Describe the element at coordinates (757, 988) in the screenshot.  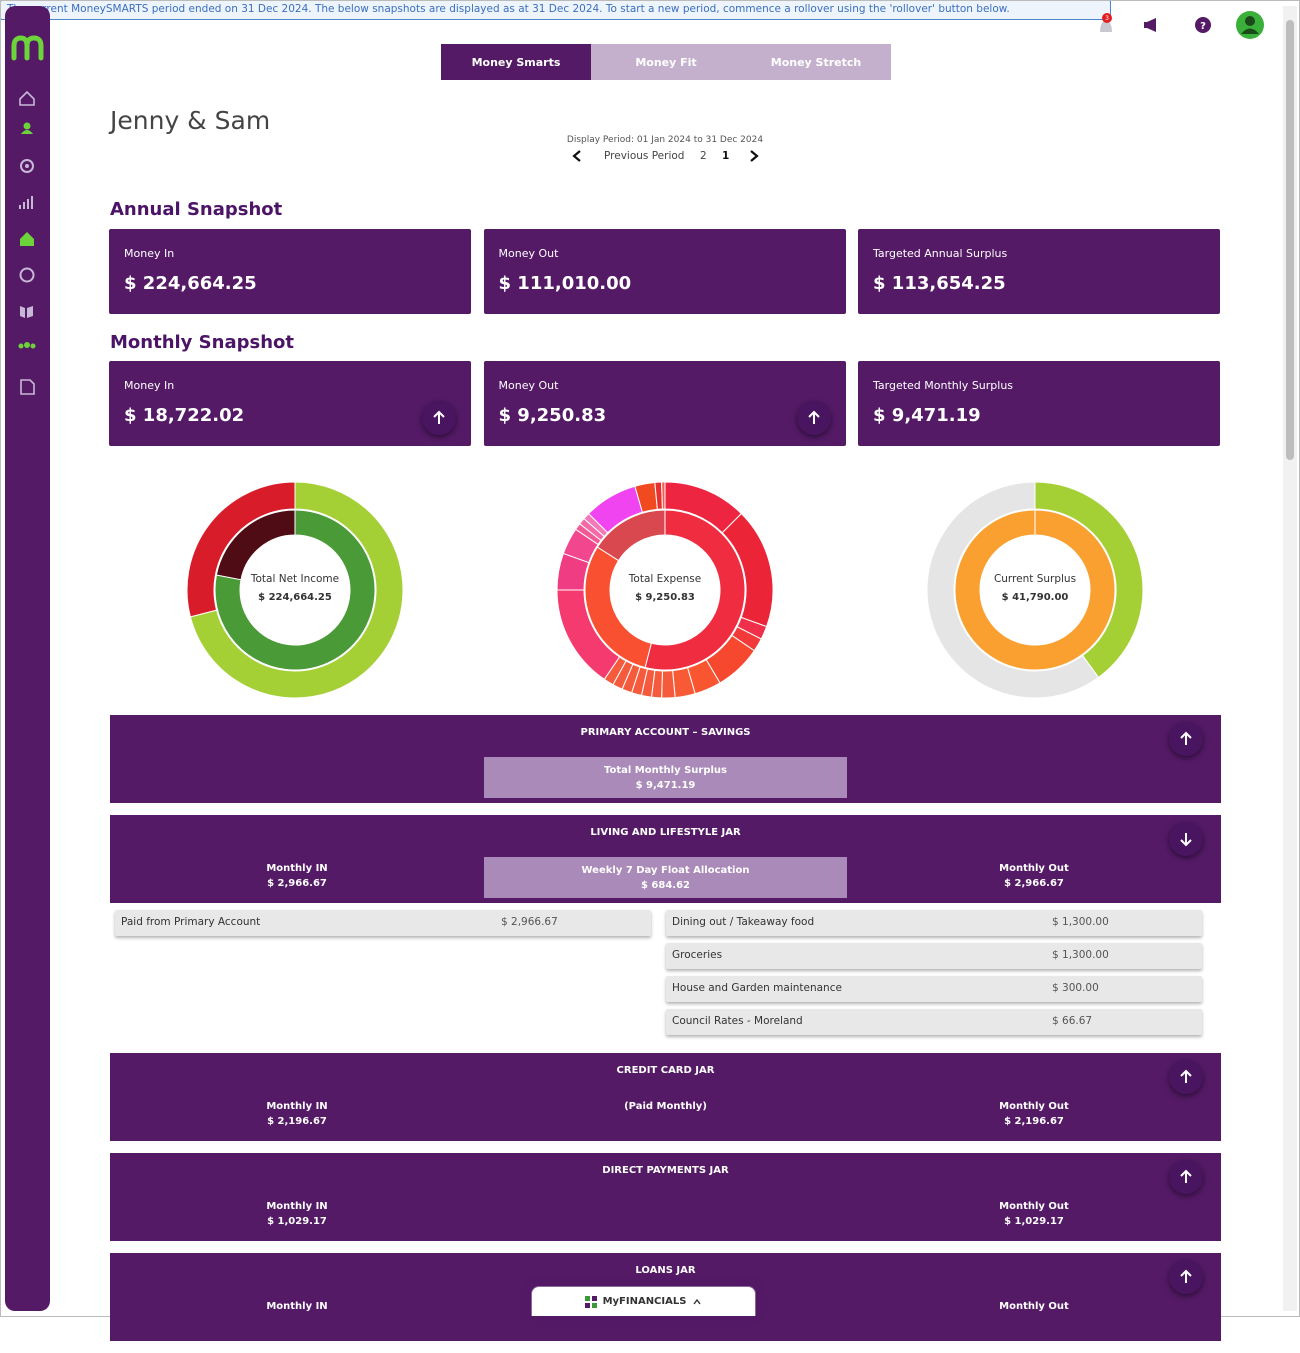
I see `item-name: House and Garden maintenance` at that location.